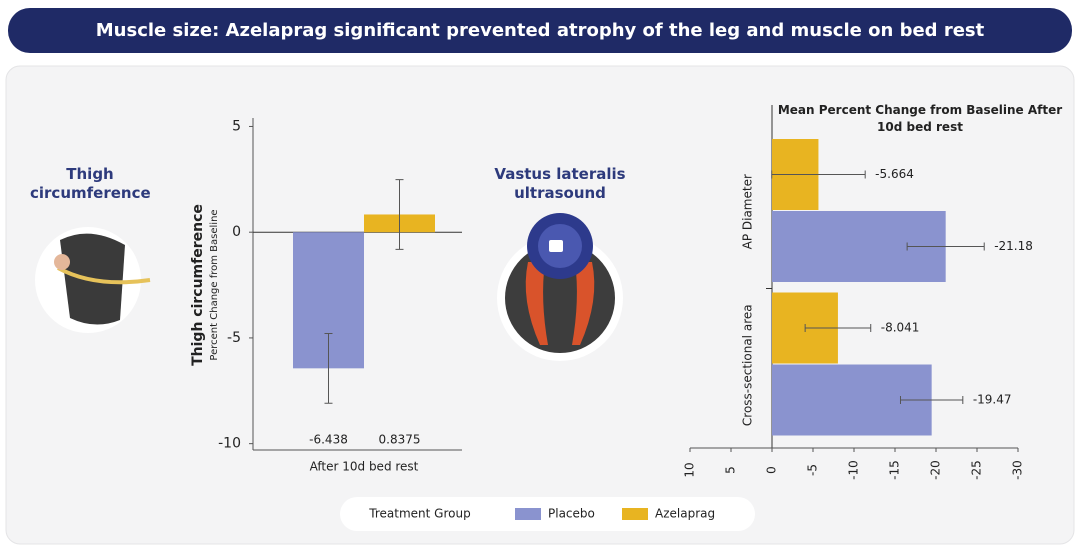 Image resolution: width=1080 pixels, height=549 pixels. What do you see at coordinates (748, 365) in the screenshot?
I see `category-label: Cross-sectional area` at bounding box center [748, 365].